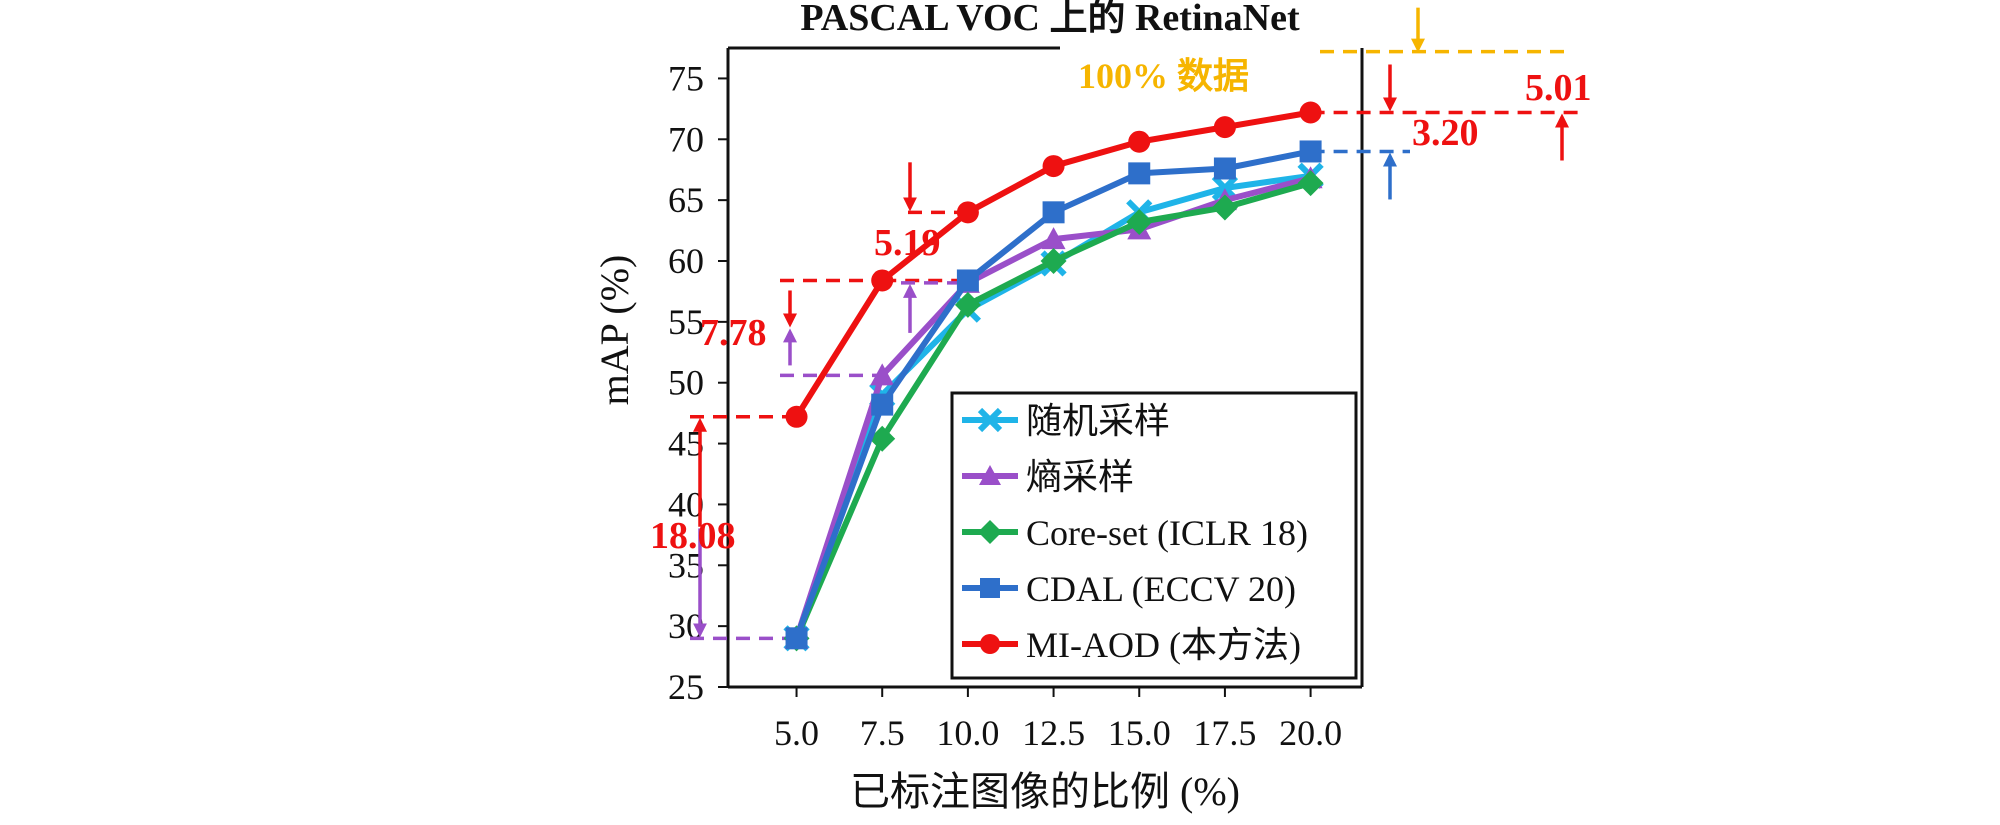 Image resolution: width=2000 pixels, height=825 pixels. Describe the element at coordinates (1445, 133) in the screenshot. I see `gap-label-3-20: 3.20` at that location.